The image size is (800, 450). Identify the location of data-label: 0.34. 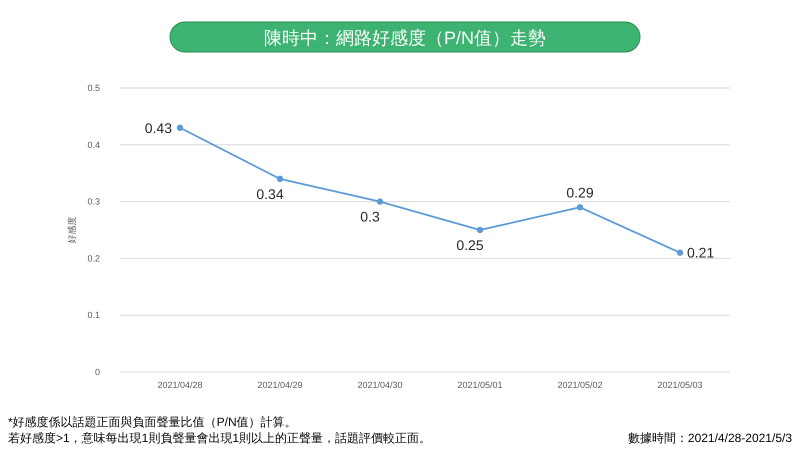
(270, 194).